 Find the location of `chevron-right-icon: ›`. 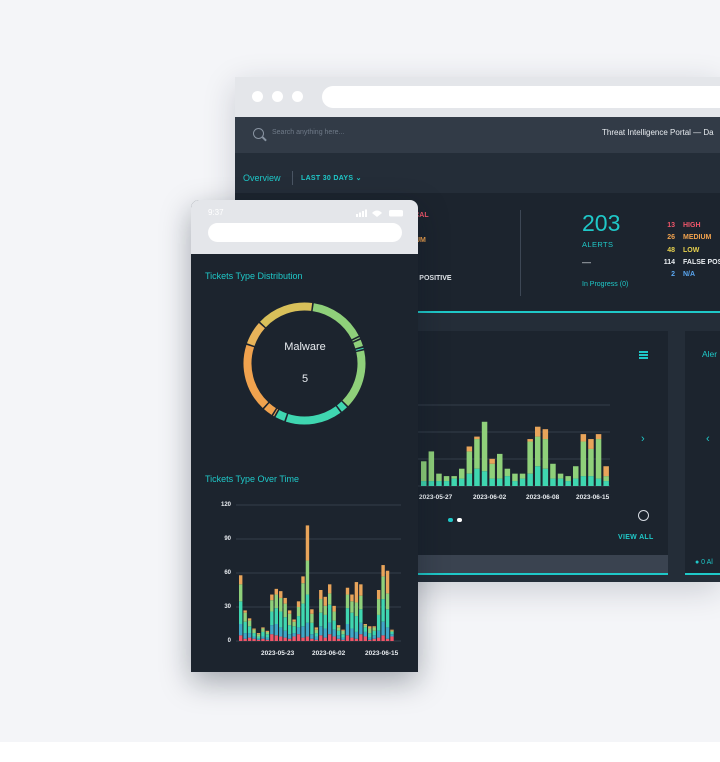

chevron-right-icon: › is located at coordinates (643, 439).